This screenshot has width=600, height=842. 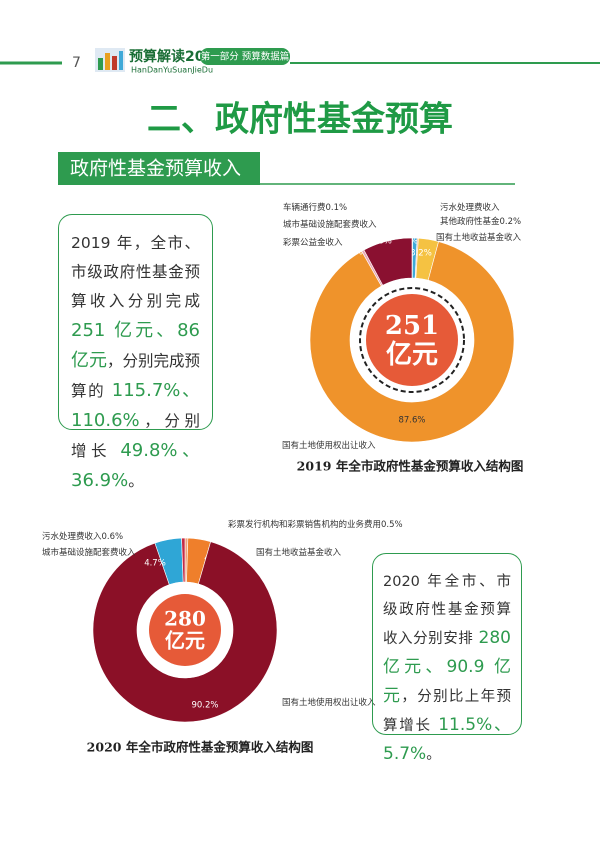 I want to click on center-value: 280, so click(x=185, y=619).